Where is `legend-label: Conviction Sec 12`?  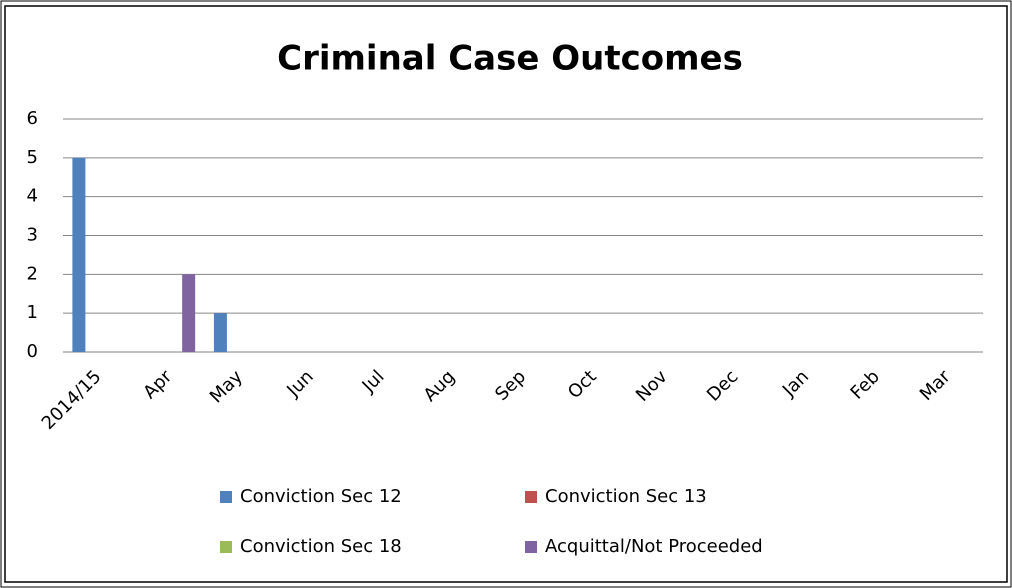 legend-label: Conviction Sec 12 is located at coordinates (321, 496).